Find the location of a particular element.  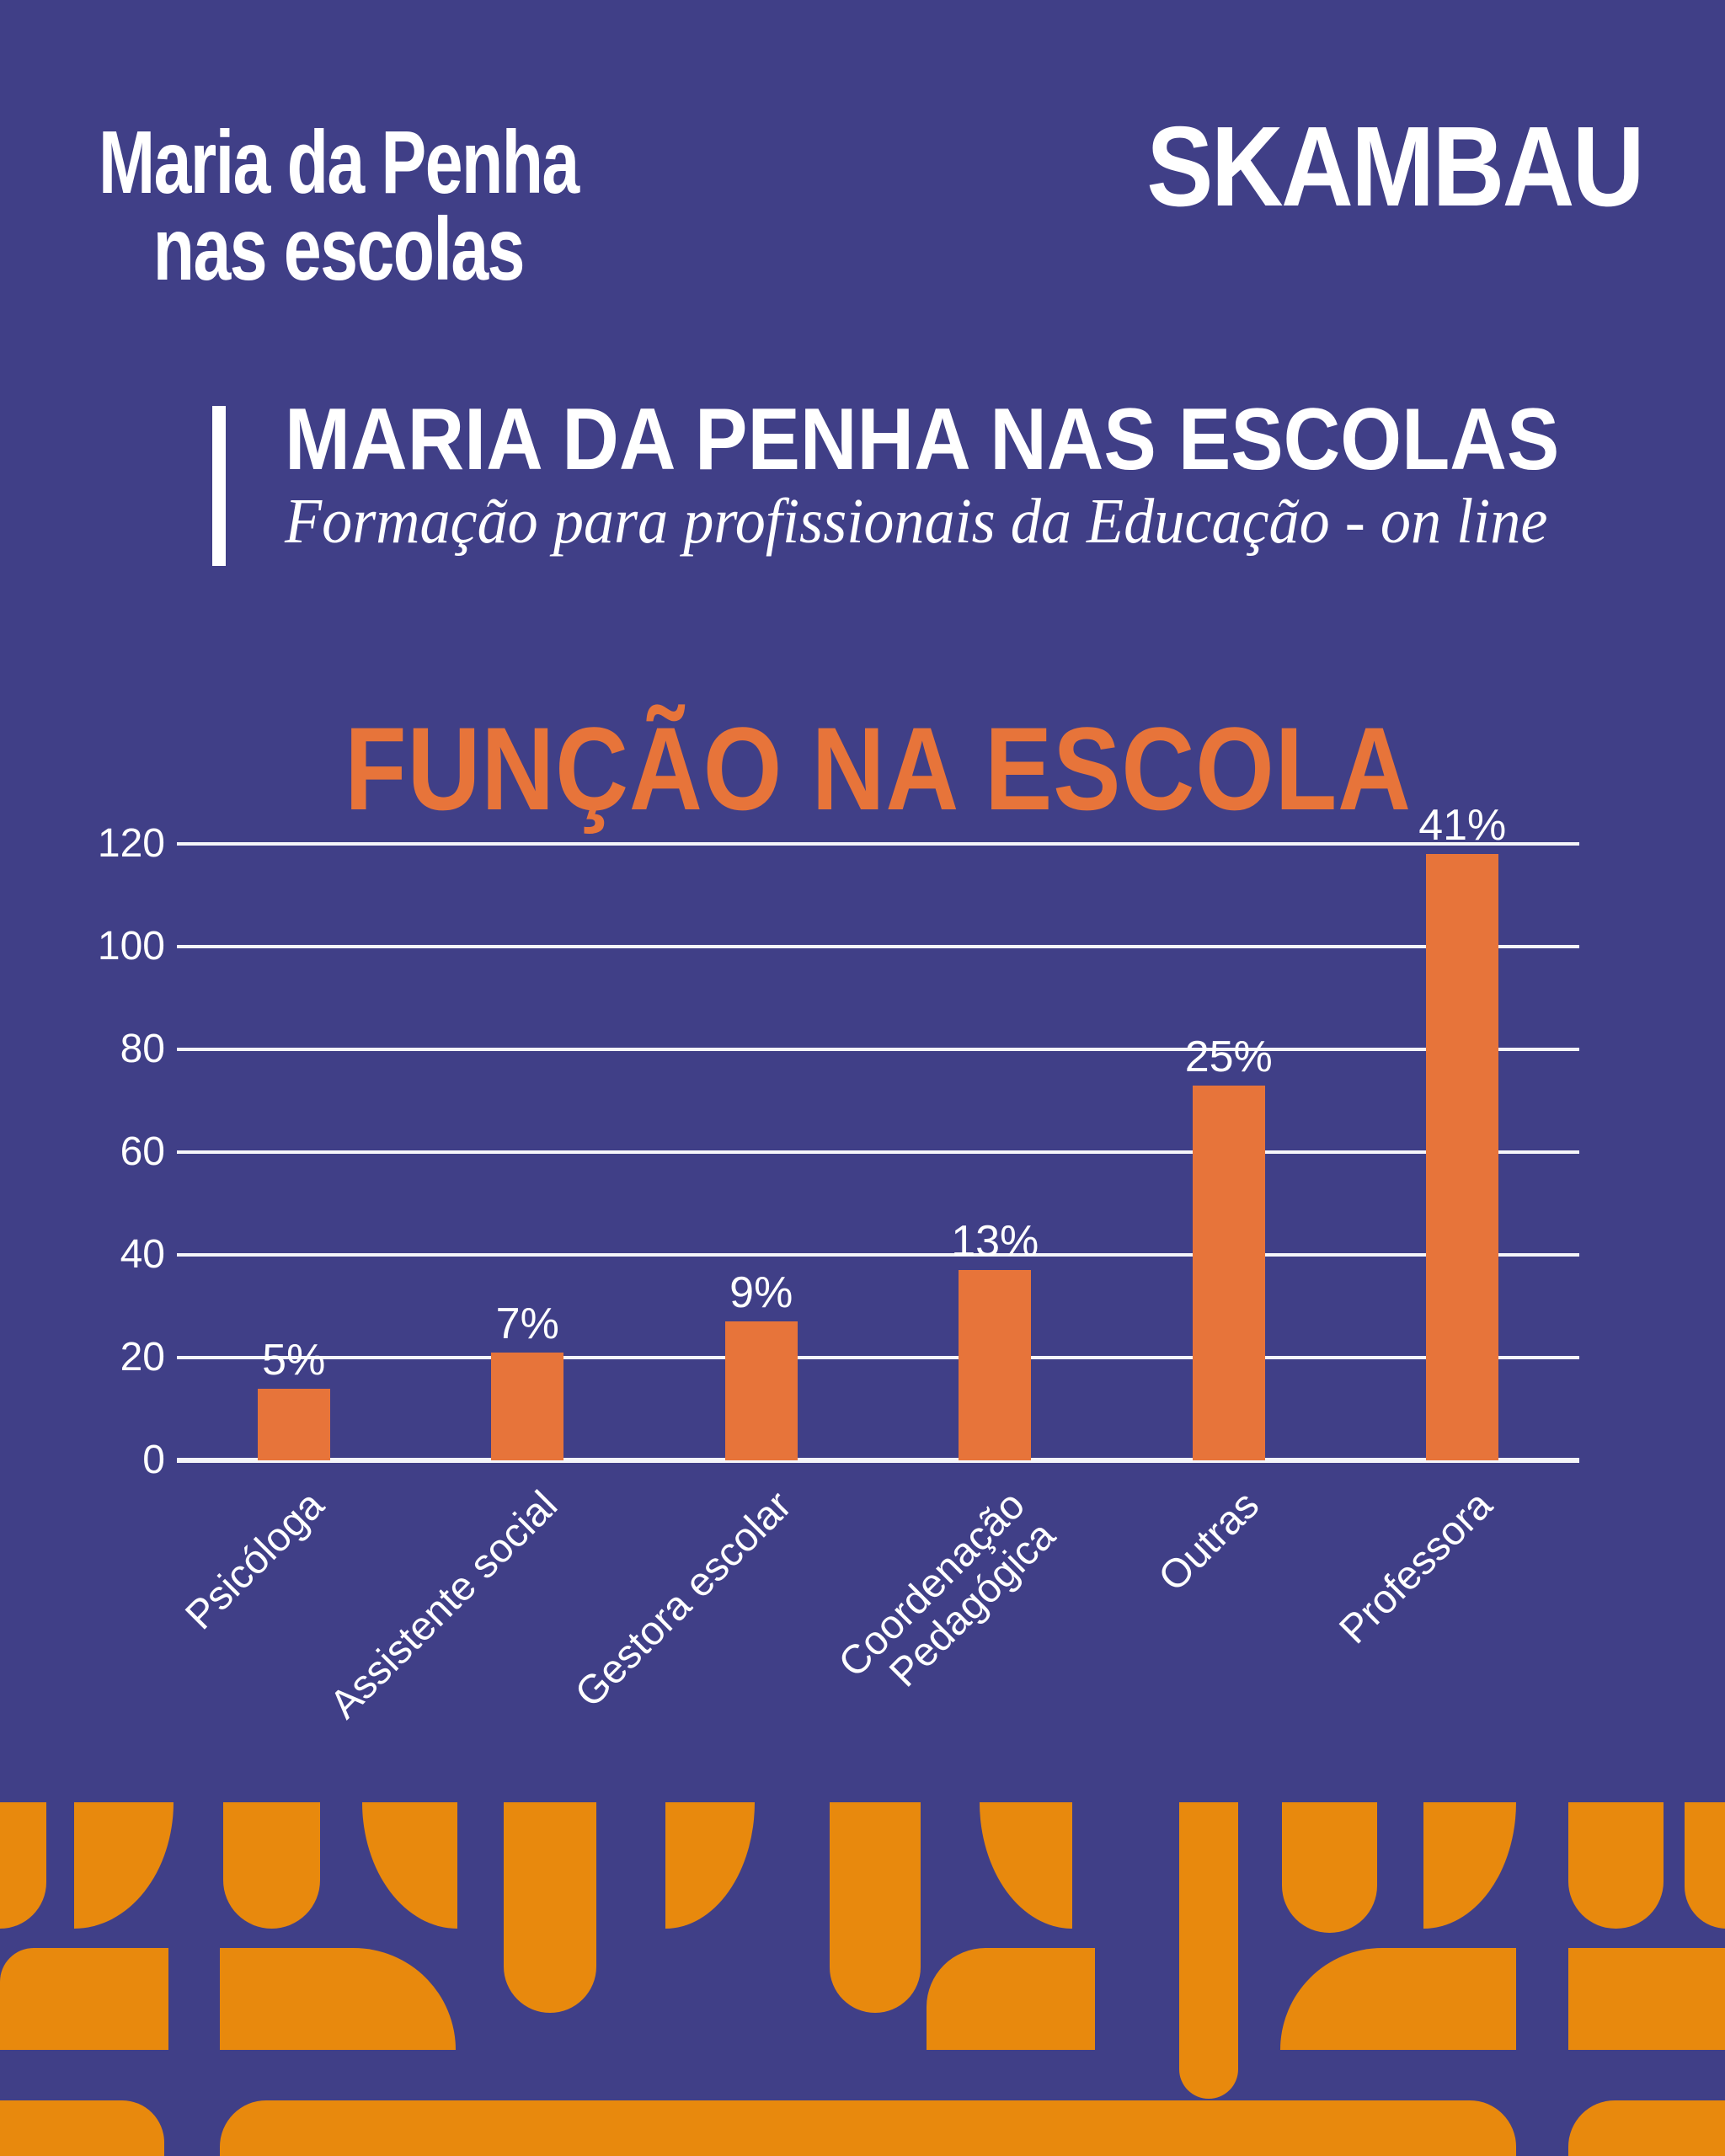

brand-skambau: SKAMBAU is located at coordinates (1395, 166).